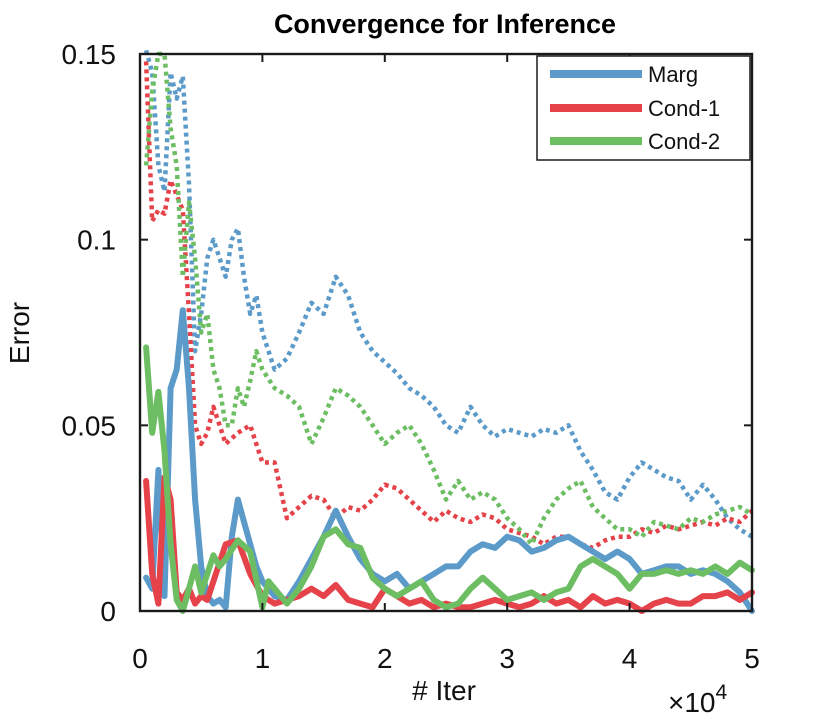  I want to click on x-tick-label: 5, so click(752, 658).